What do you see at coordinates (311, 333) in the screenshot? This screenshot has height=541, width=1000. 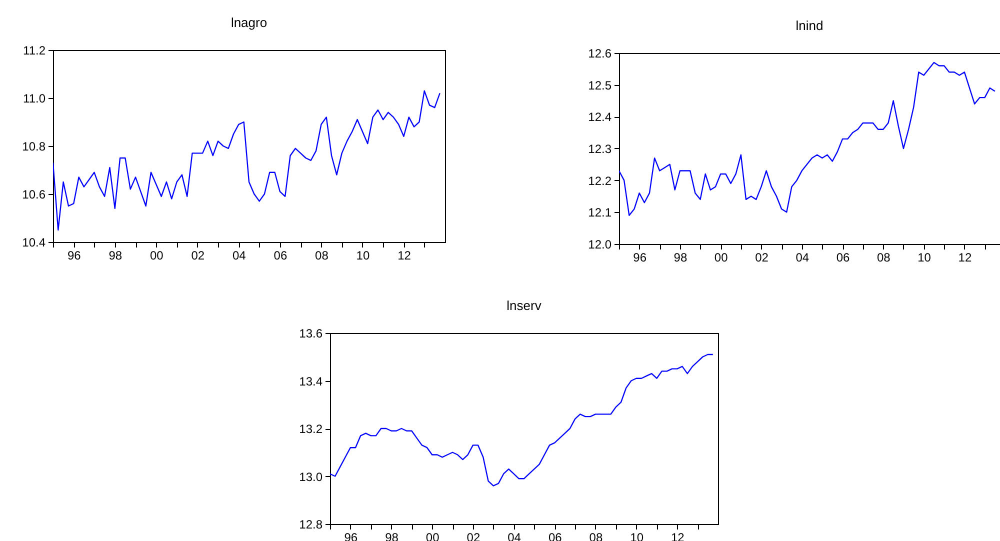 I see `y-tick-label: 13.6` at bounding box center [311, 333].